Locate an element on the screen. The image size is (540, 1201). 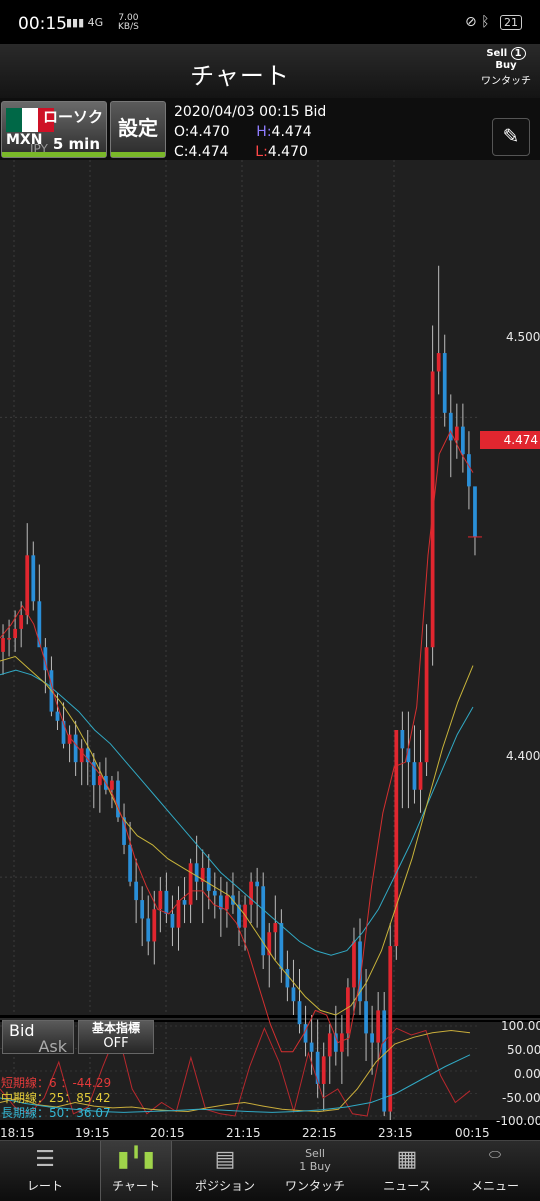
tab-chart: ▮╹▮ チャート is located at coordinates (136, 1171).